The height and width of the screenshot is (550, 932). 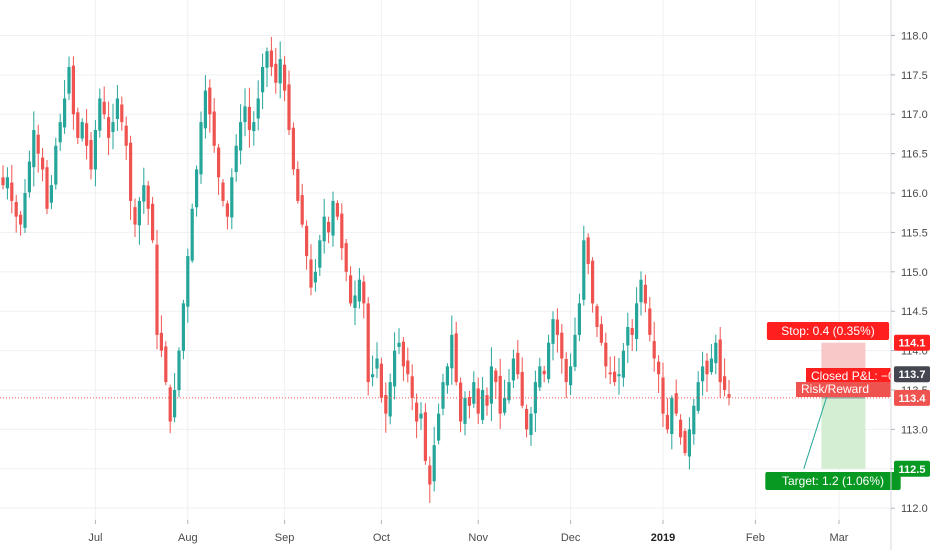 I want to click on time-axis: Jul Aug Sep Oct Nov Dec 2019 Feb Mar, so click(x=468, y=532).